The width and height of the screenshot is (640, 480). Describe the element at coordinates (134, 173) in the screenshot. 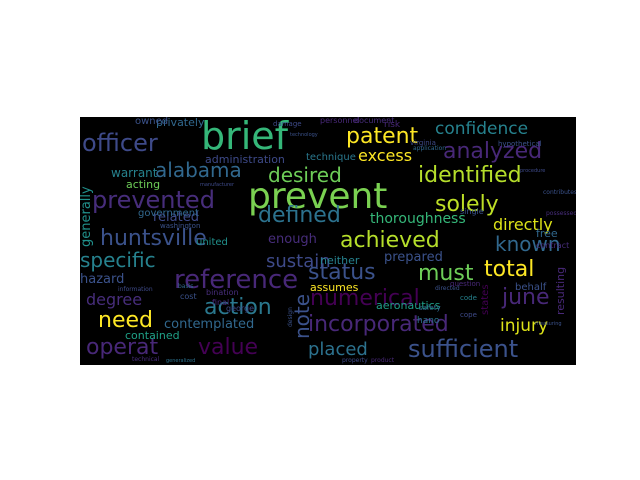

I see `word: warrant` at that location.